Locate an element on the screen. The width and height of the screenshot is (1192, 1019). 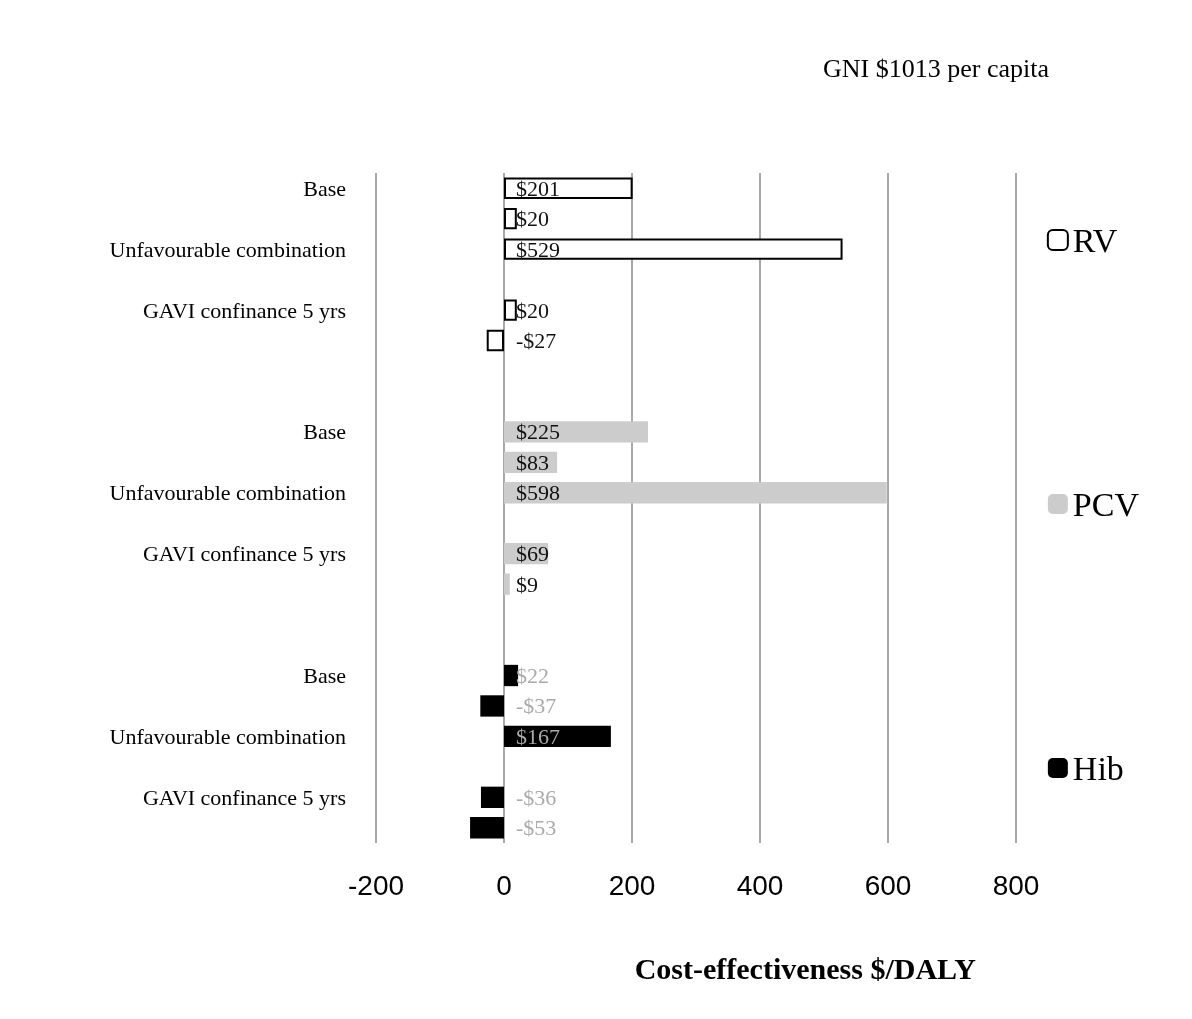
data-label: -$37 is located at coordinates (536, 706).